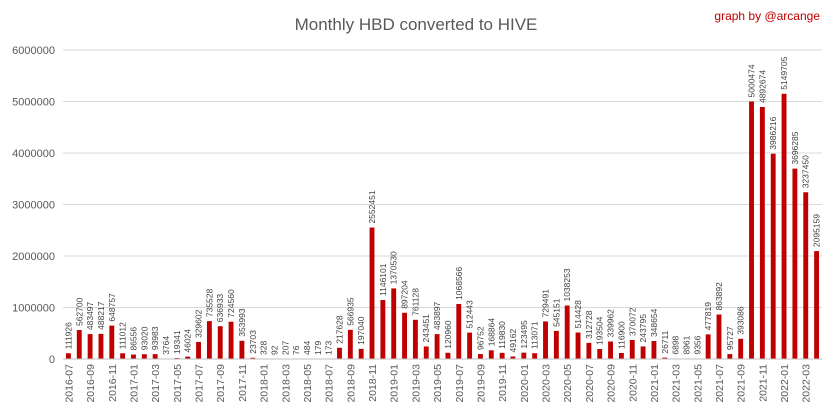 This screenshot has width=832, height=417. I want to click on x-tick-label: 2020-05, so click(568, 383).